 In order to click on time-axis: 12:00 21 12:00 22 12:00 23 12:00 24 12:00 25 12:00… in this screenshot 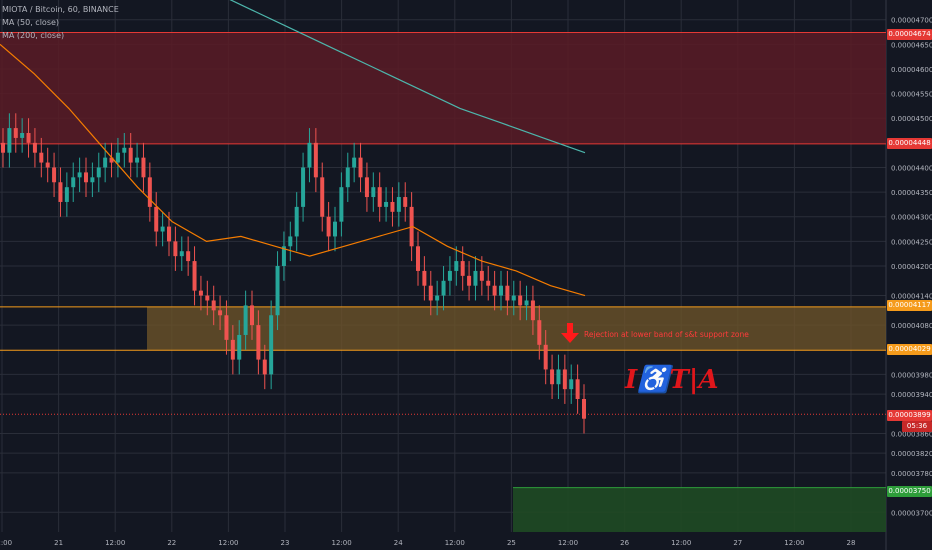, I will do `click(427, 543)`.